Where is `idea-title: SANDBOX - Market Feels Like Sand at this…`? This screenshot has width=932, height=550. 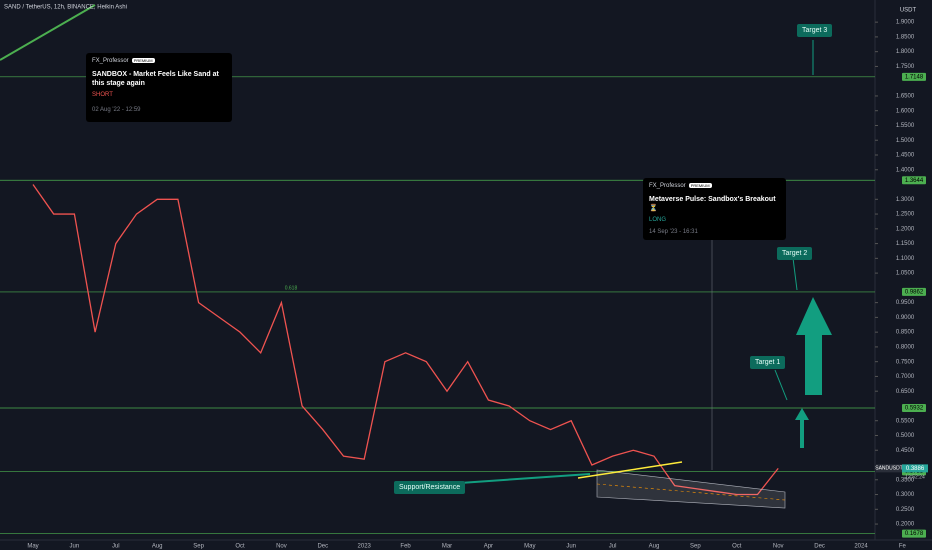 idea-title: SANDBOX - Market Feels Like Sand at this… is located at coordinates (155, 79).